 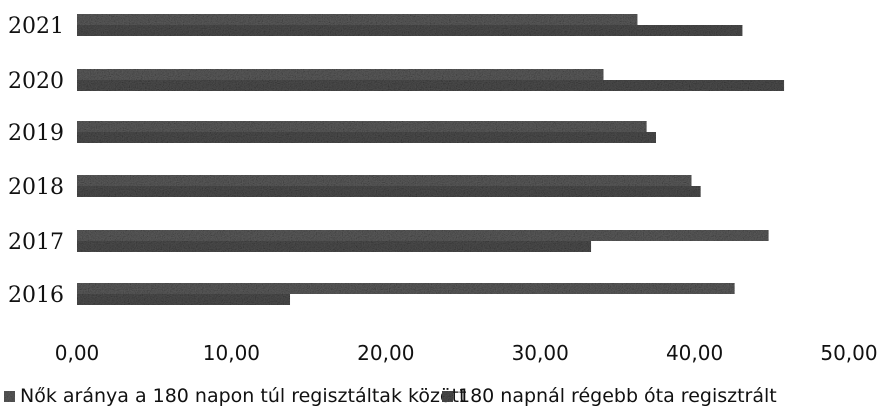 What do you see at coordinates (384, 180) in the screenshot?
I see `bar-series-1-2018` at bounding box center [384, 180].